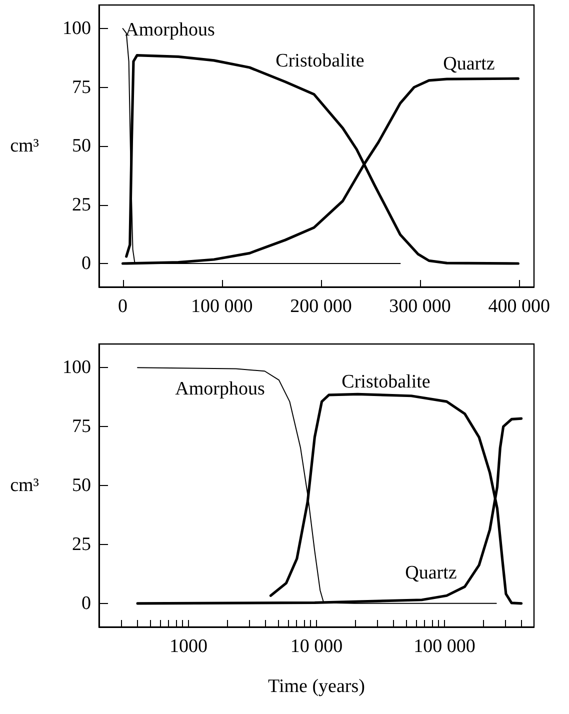 This screenshot has height=714, width=569. What do you see at coordinates (321, 306) in the screenshot?
I see `x-tick-label: 200 000` at bounding box center [321, 306].